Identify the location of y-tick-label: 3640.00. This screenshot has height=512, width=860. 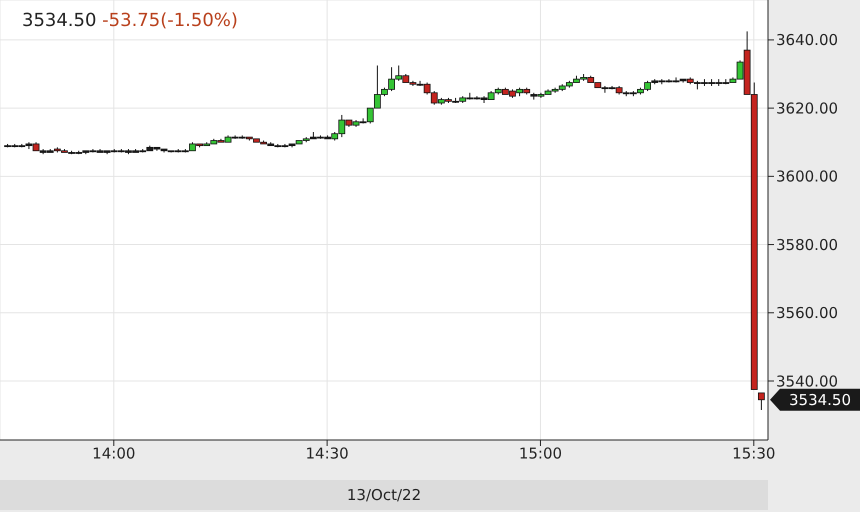
(807, 40).